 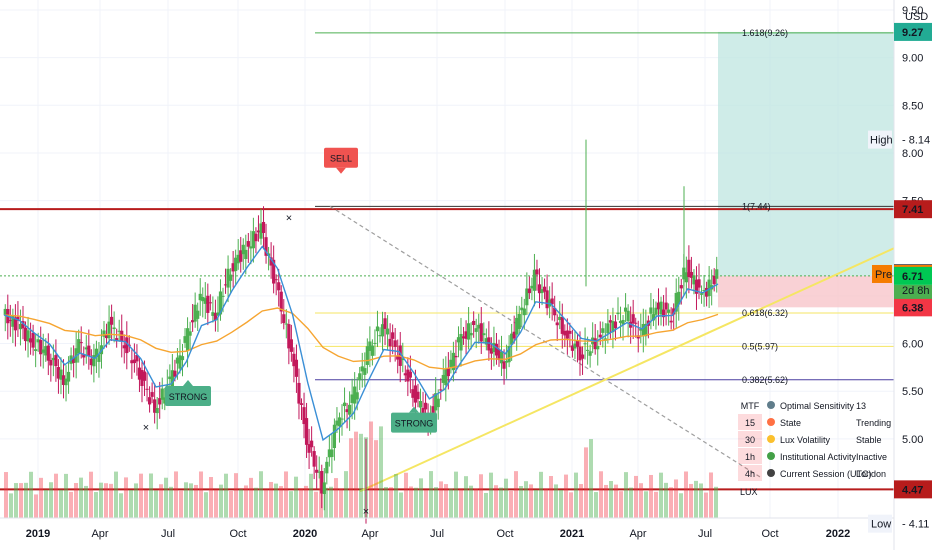 What do you see at coordinates (880, 139) in the screenshot?
I see `high-tag-bg` at bounding box center [880, 139].